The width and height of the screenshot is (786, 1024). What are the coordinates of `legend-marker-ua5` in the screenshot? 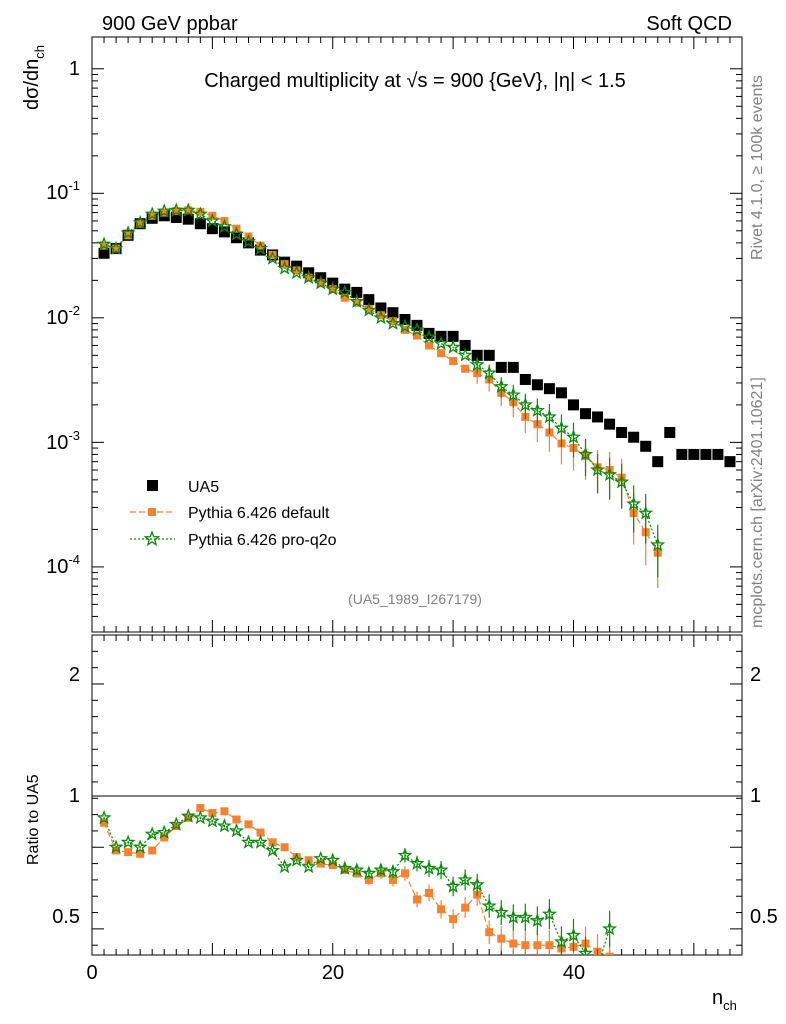 It's located at (152, 485).